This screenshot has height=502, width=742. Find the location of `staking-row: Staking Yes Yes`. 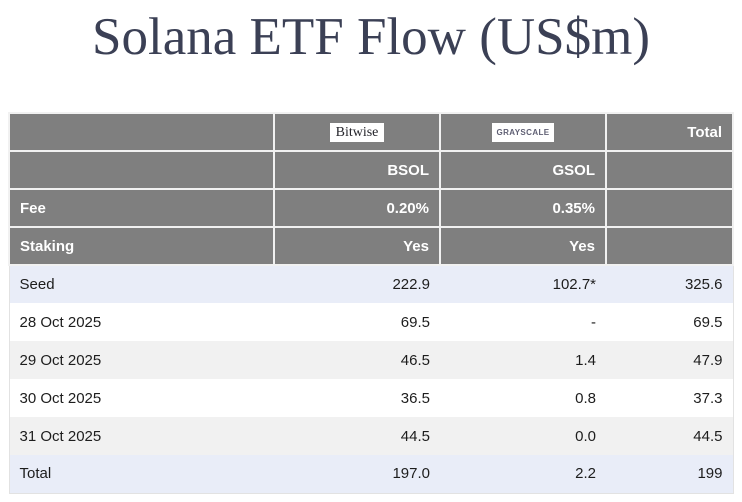

staking-row: Staking Yes Yes is located at coordinates (371, 246).